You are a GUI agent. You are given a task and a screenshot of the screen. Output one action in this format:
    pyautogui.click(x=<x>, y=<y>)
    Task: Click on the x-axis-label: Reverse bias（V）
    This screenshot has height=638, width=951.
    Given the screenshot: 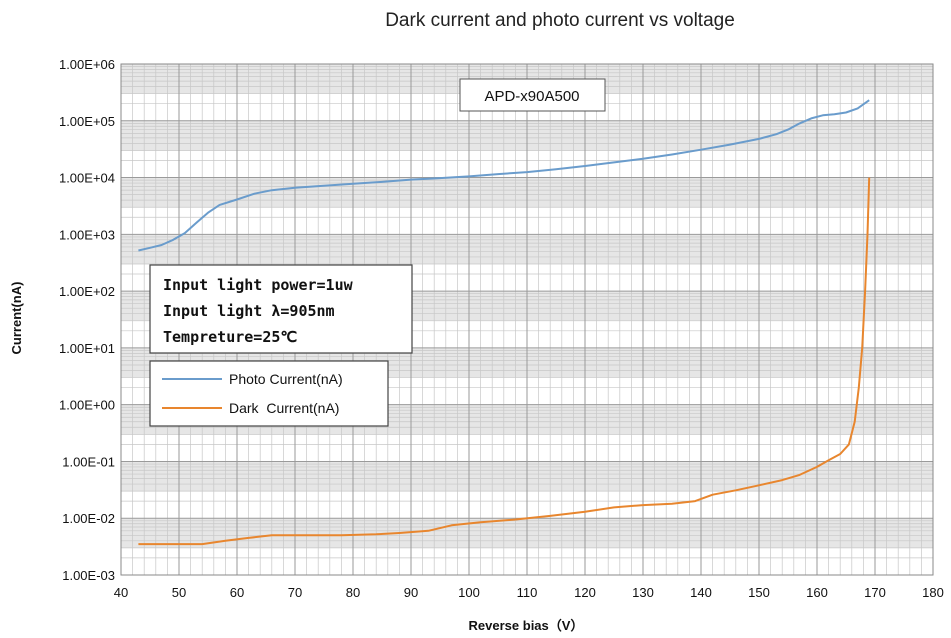 What is the action you would take?
    pyautogui.click(x=526, y=625)
    